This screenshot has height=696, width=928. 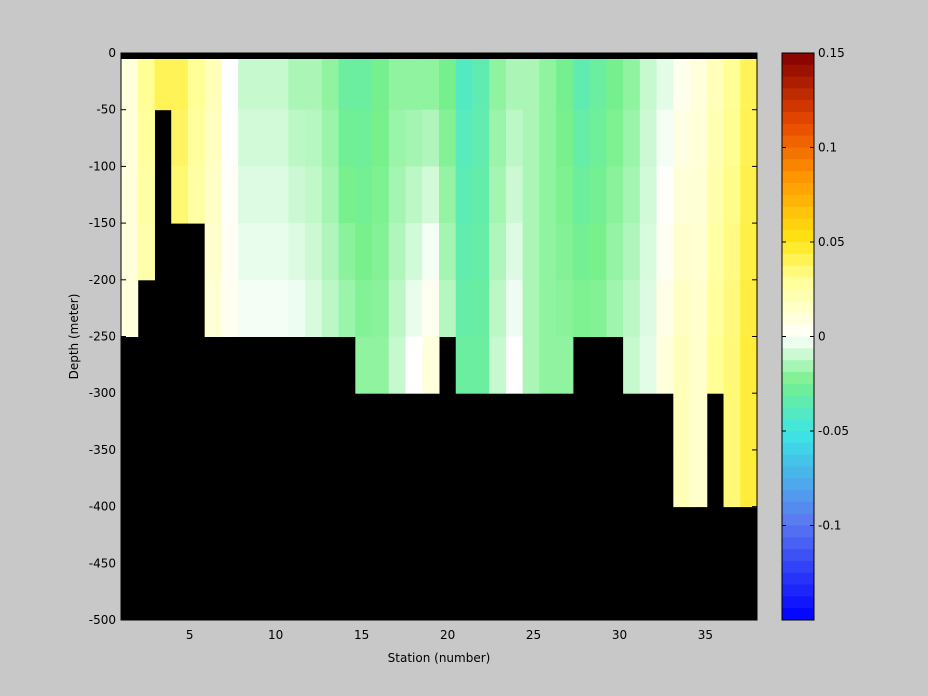 What do you see at coordinates (815, 289) in the screenshot?
I see `colorbar-ticks: 0.15 0.1 0.05 0 -0.05 -0.1` at bounding box center [815, 289].